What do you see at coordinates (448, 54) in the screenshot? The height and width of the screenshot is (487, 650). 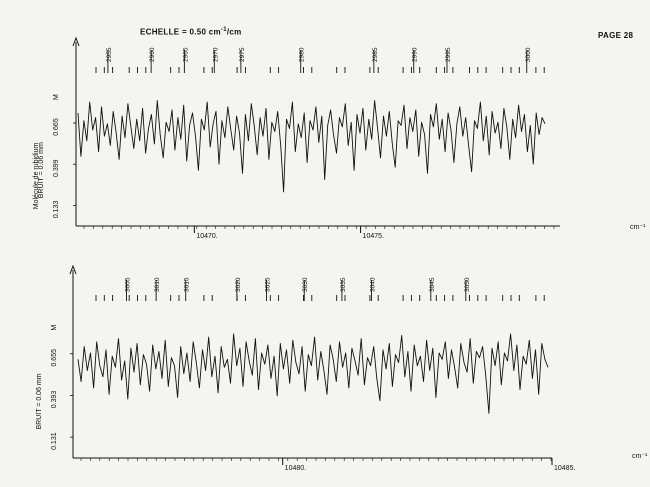 I see `line-id-label: 2995` at bounding box center [448, 54].